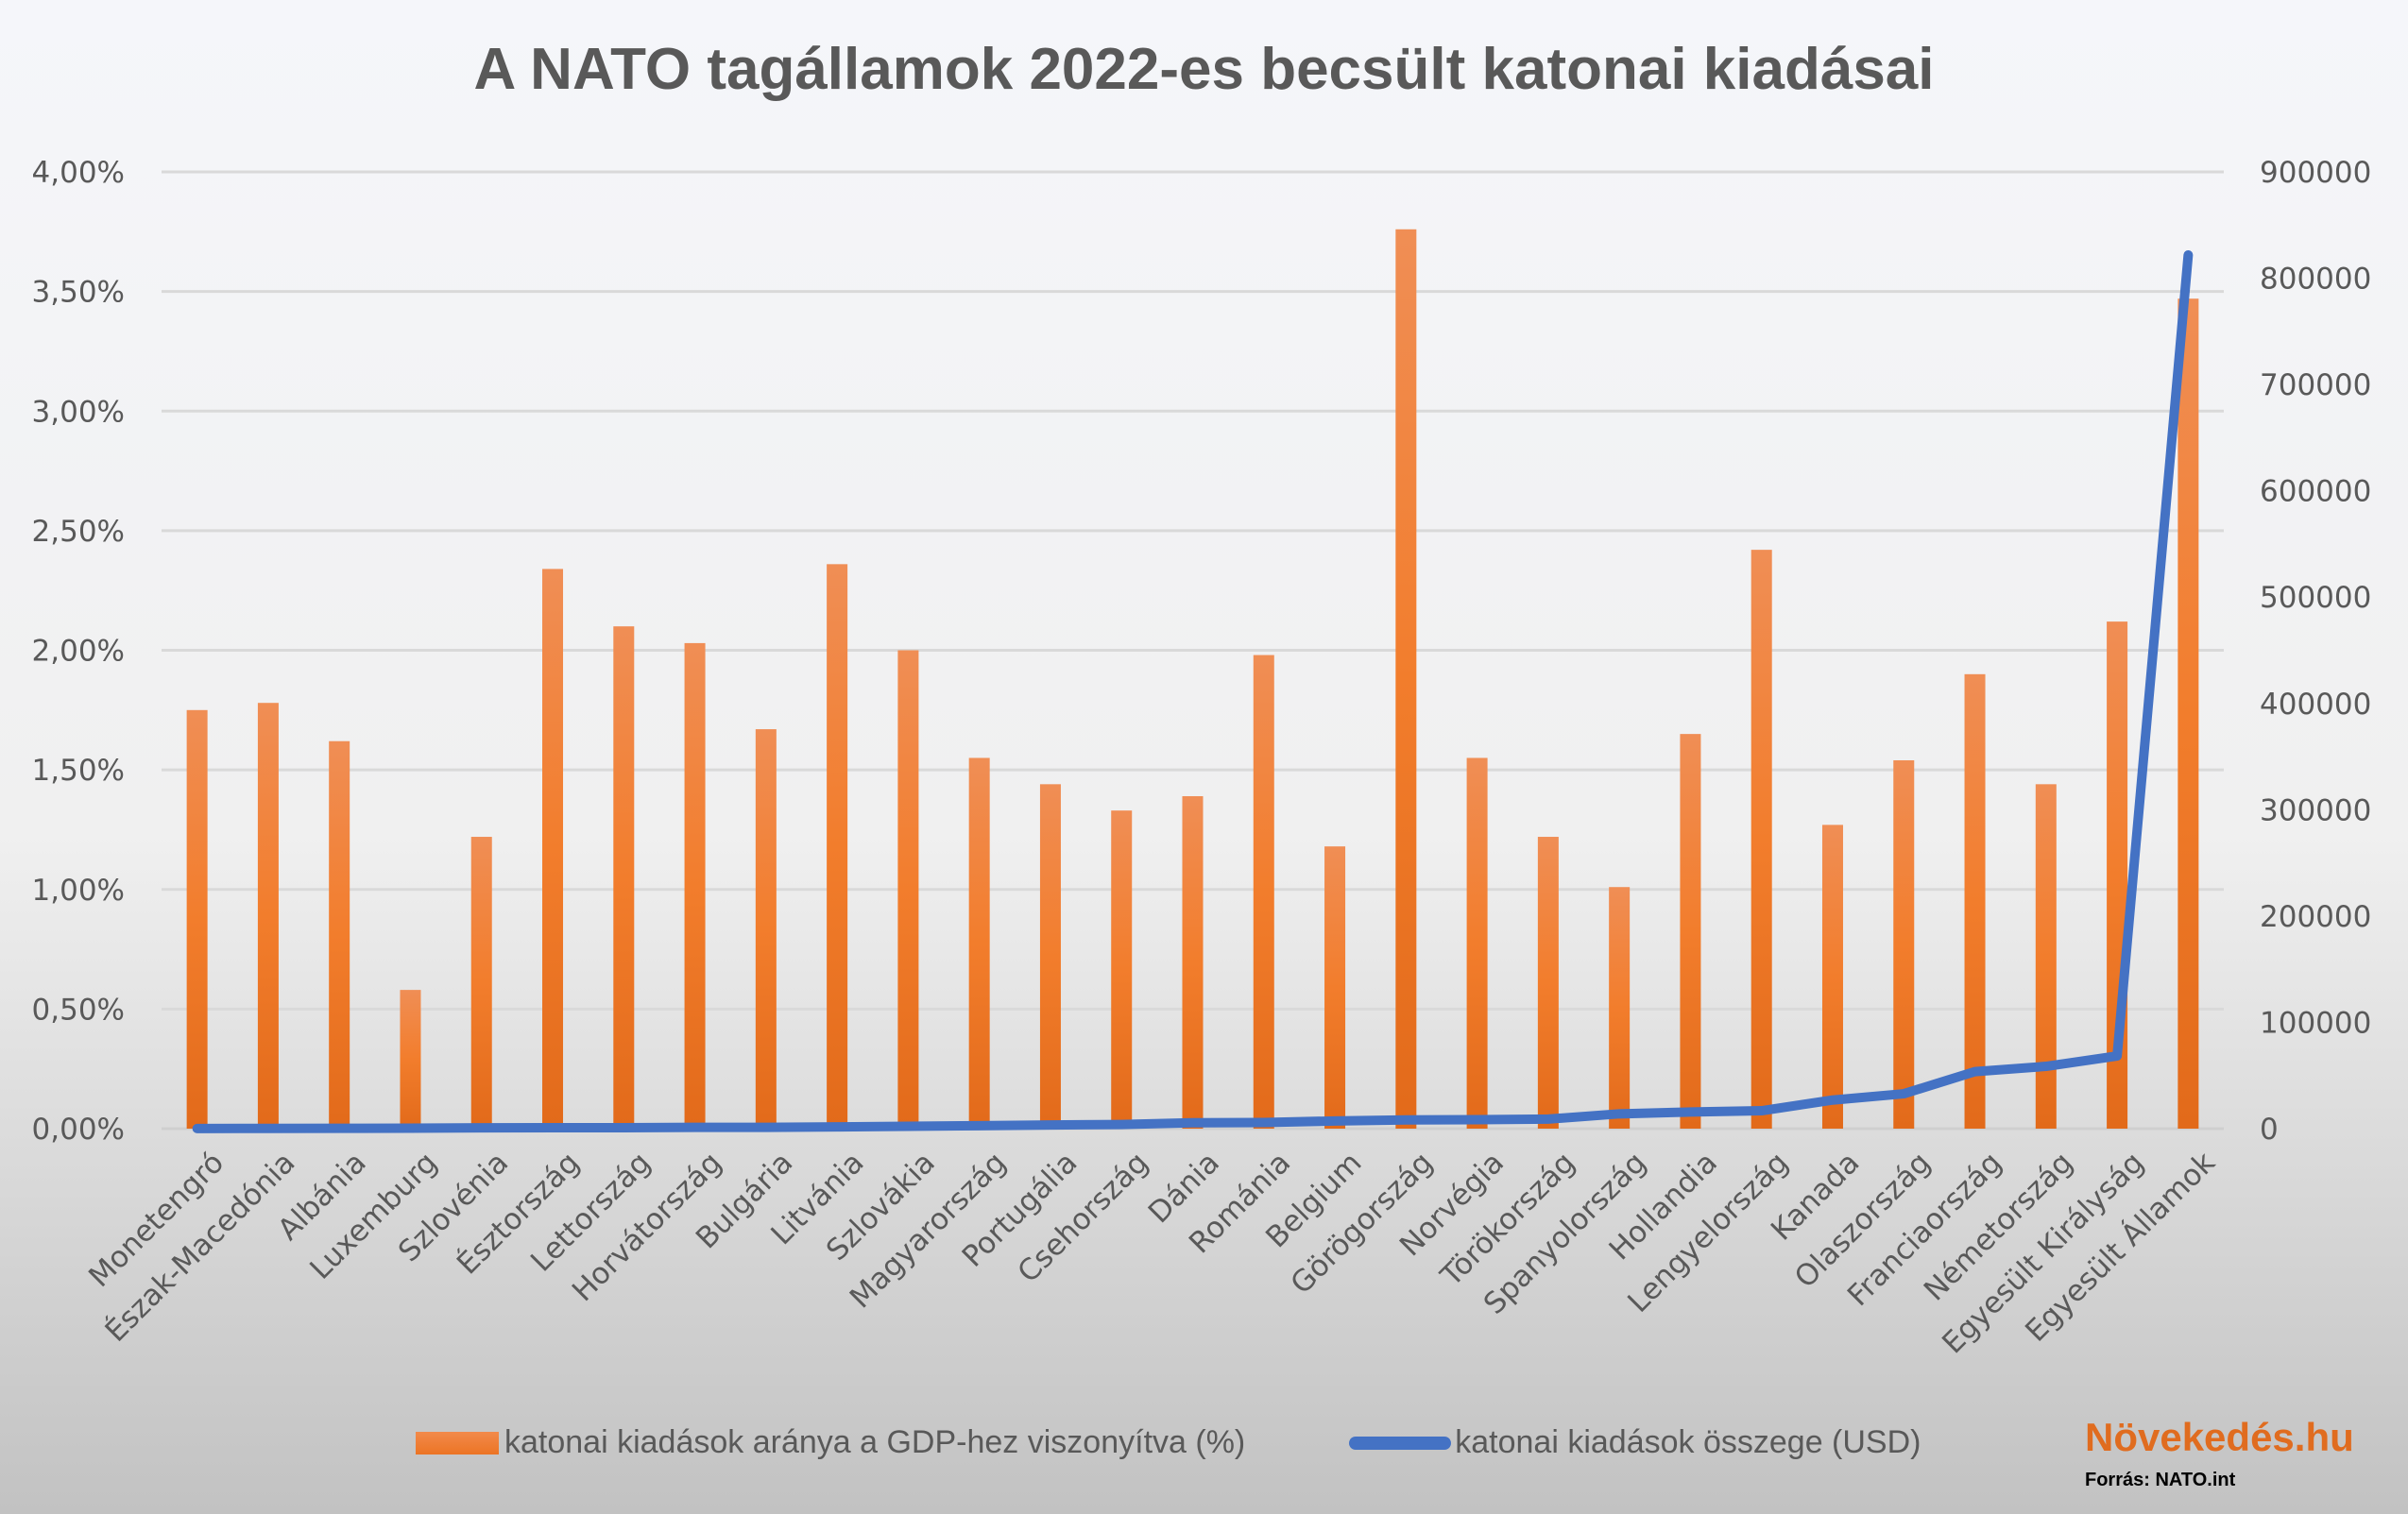 The image size is (2408, 1514). Describe the element at coordinates (1400, 1443) in the screenshot. I see `legend-swatch-line` at that location.